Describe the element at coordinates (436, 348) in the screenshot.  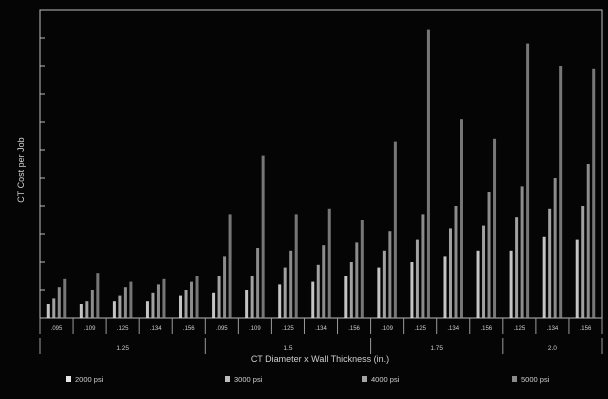
I see `group-label: 1.75` at that location.